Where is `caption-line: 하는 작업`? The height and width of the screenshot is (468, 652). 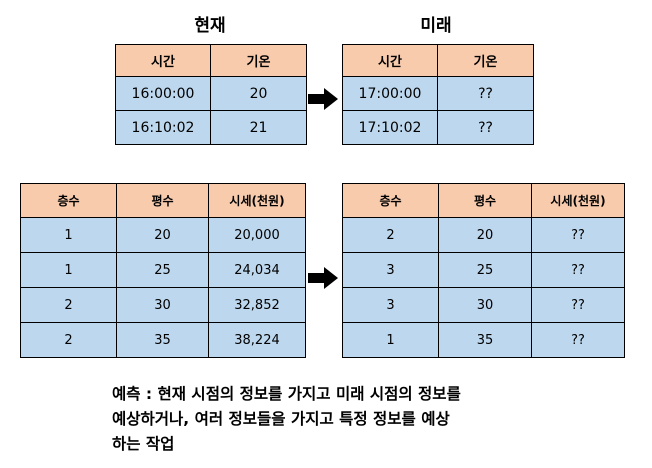
caption-line: 하는 작업 is located at coordinates (143, 444).